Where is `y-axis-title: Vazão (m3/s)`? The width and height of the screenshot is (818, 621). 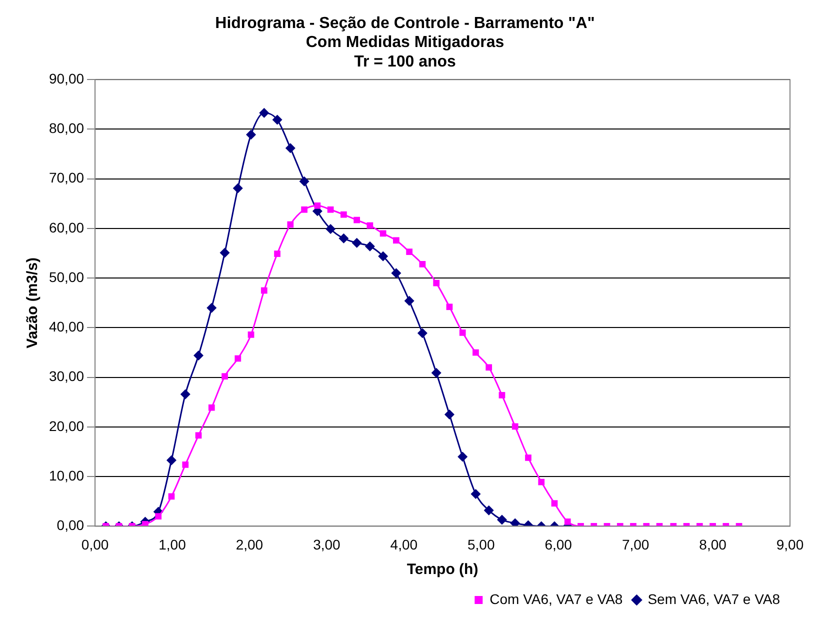 y-axis-title: Vazão (m3/s) is located at coordinates (33, 302).